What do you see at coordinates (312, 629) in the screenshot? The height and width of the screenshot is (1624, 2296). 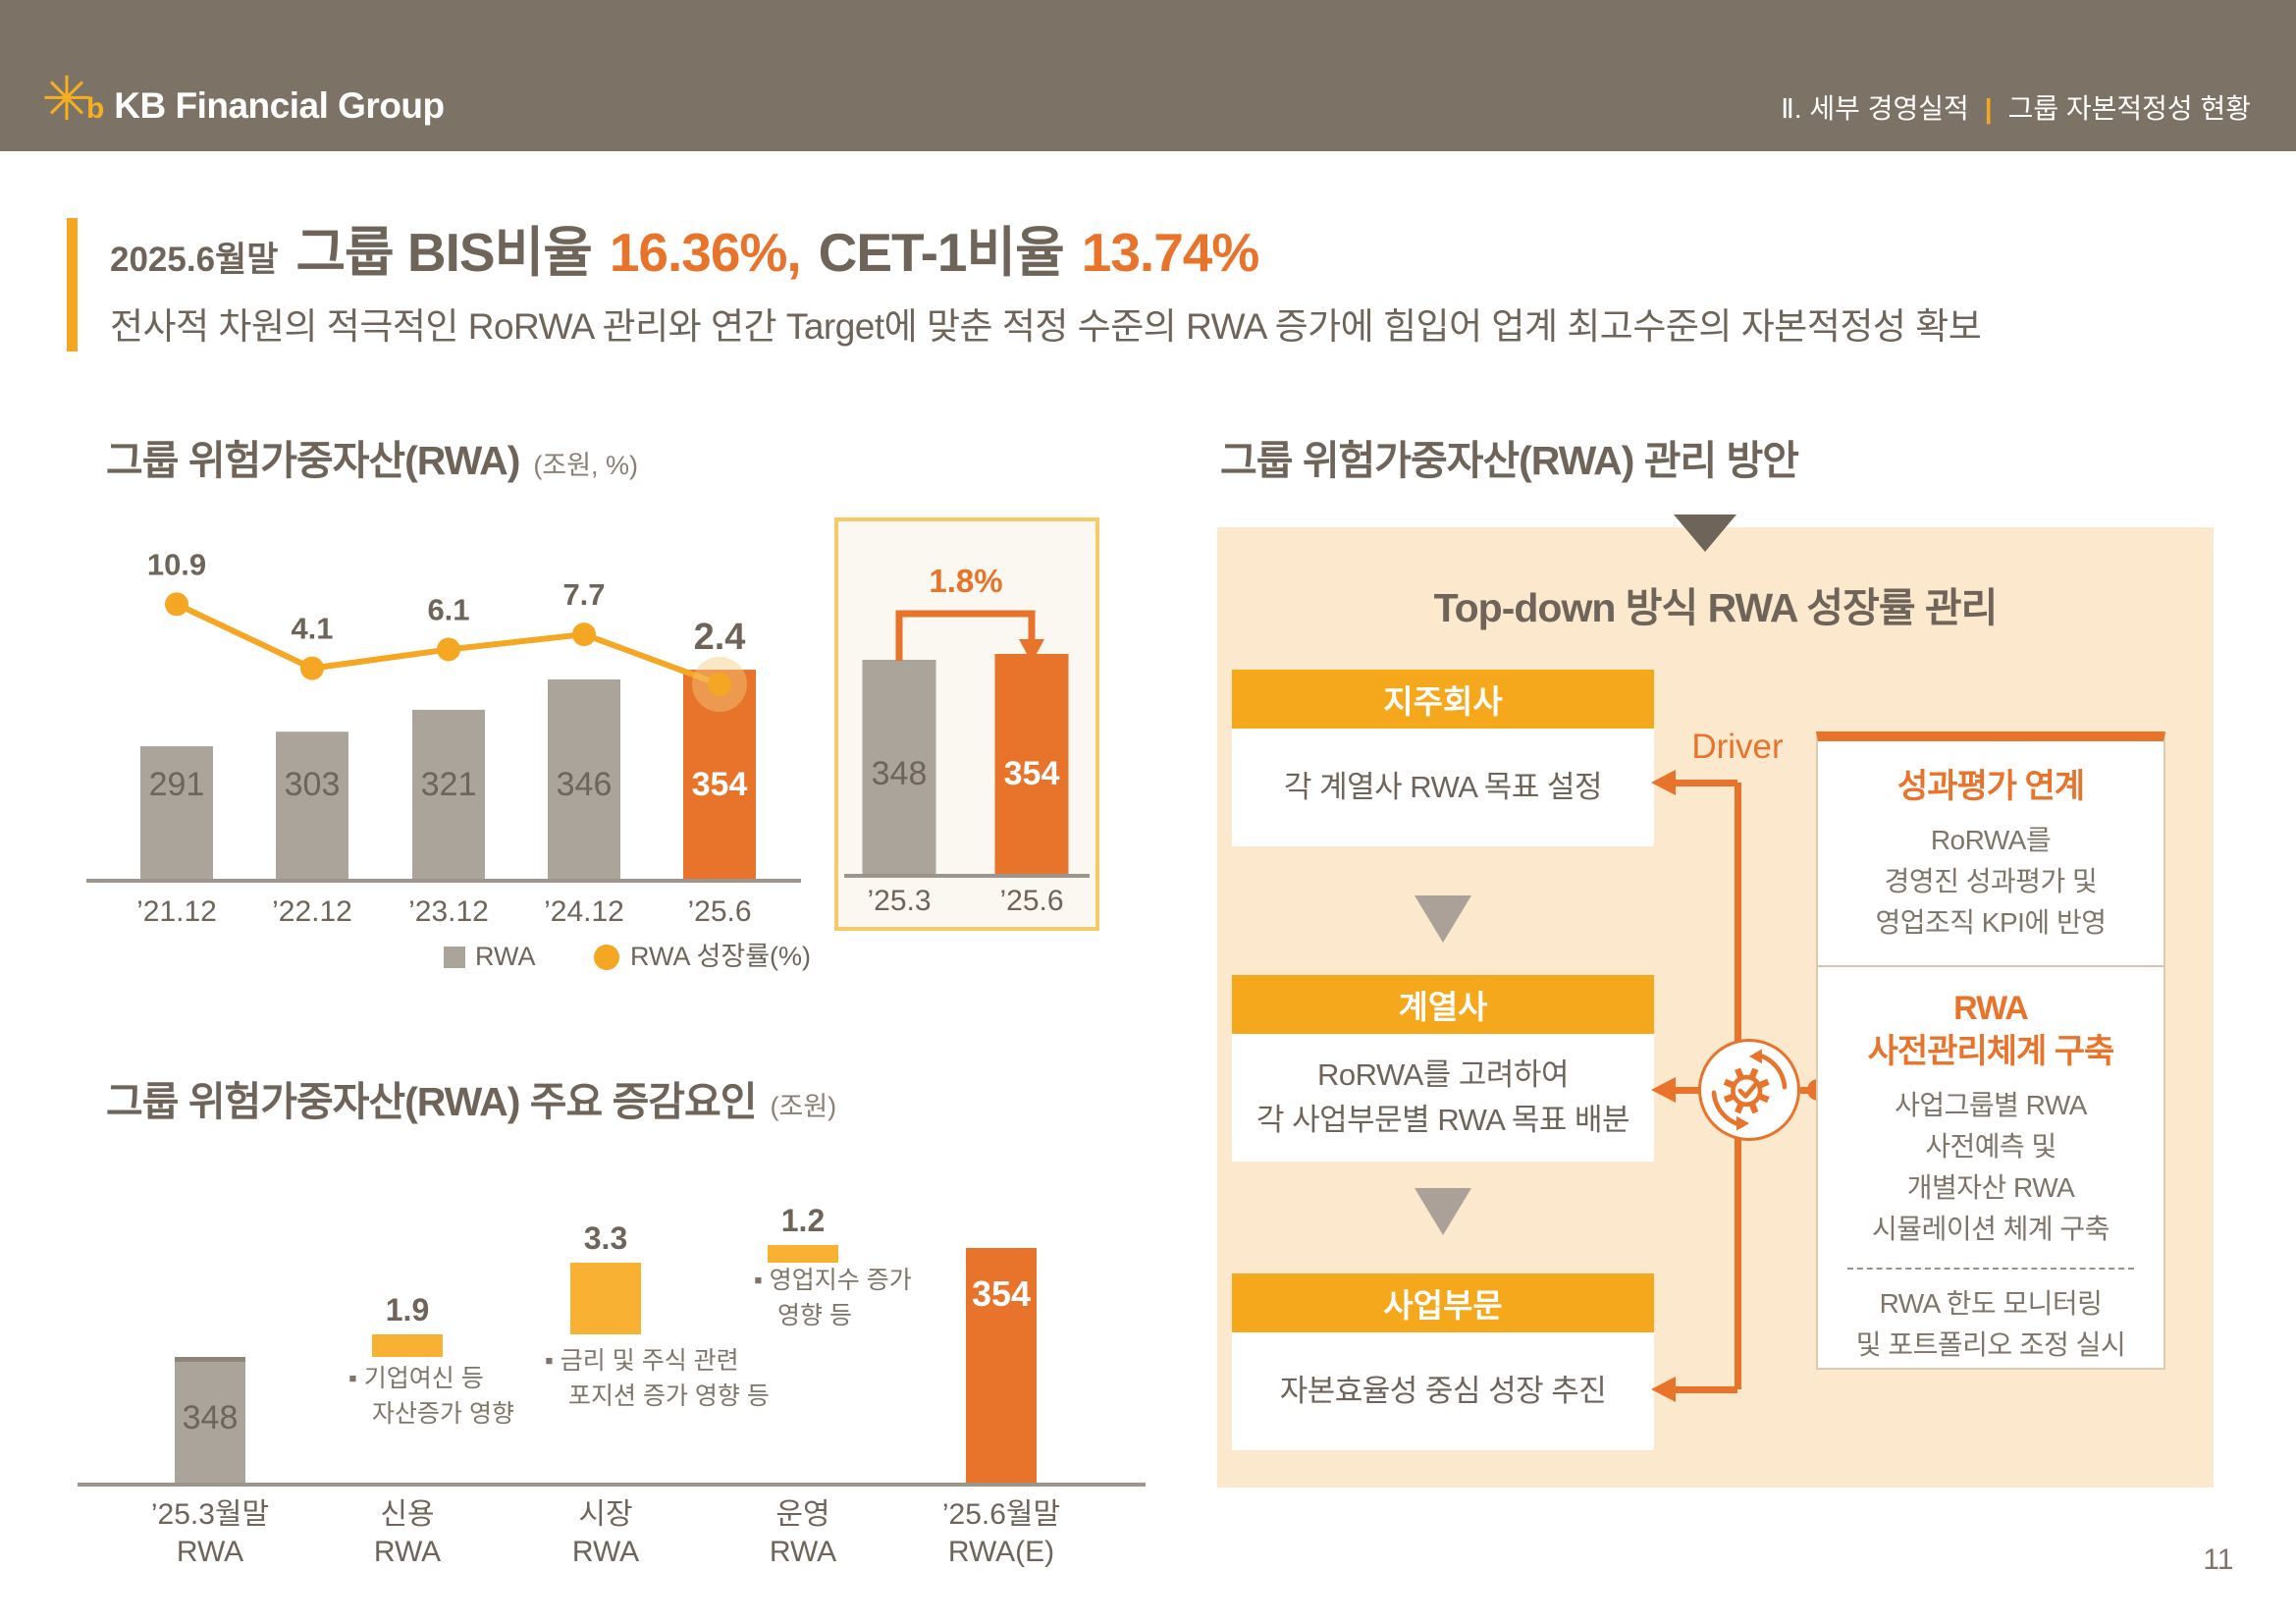 I see `growth-value-label: 4.1` at bounding box center [312, 629].